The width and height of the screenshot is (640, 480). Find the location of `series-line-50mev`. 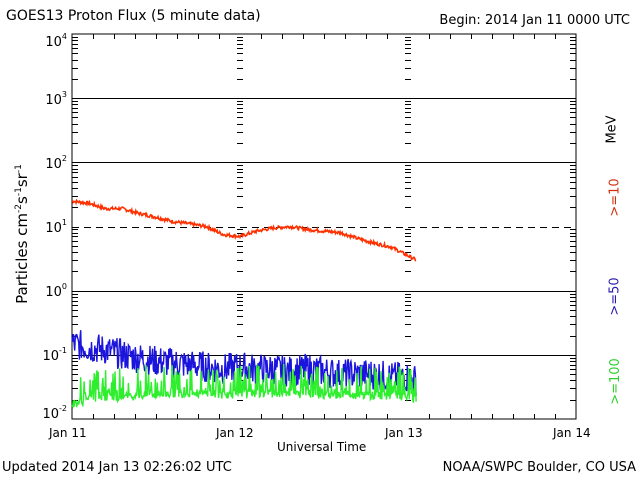

series-line-50mev is located at coordinates (244, 363).